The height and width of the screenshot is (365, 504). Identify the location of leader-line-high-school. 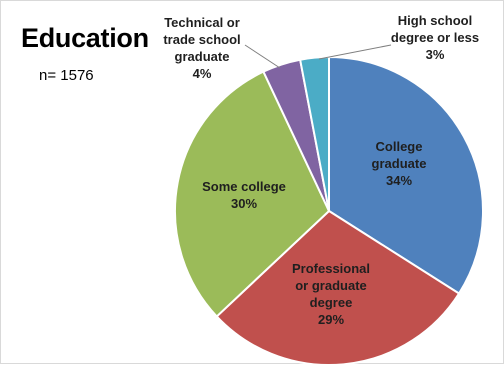
(355, 52).